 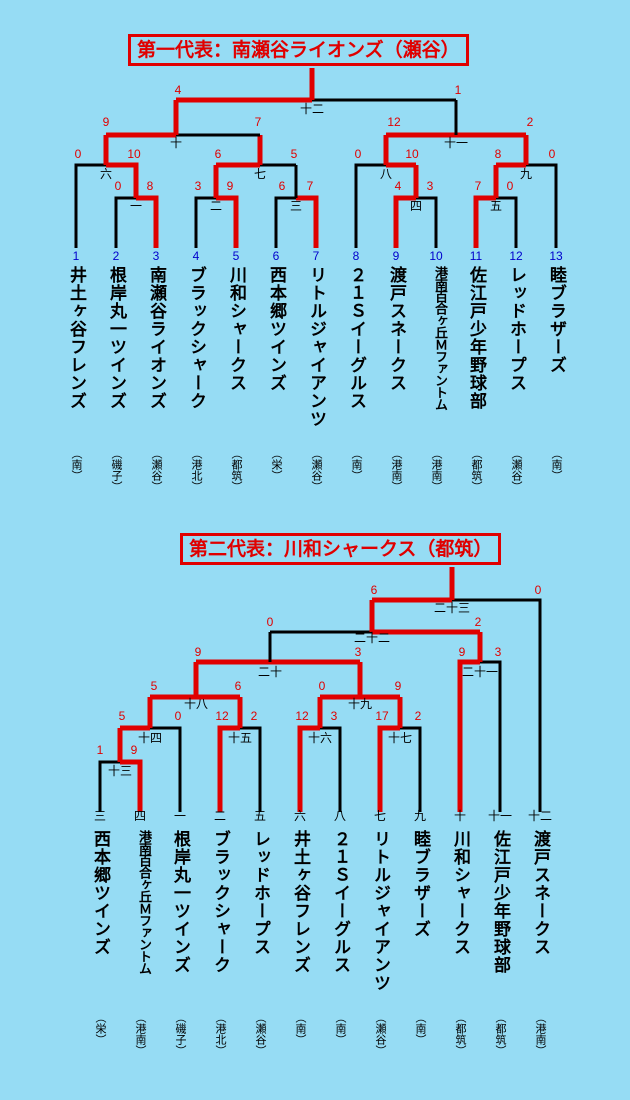 I want to click on match-label: 十四, so click(x=150, y=738).